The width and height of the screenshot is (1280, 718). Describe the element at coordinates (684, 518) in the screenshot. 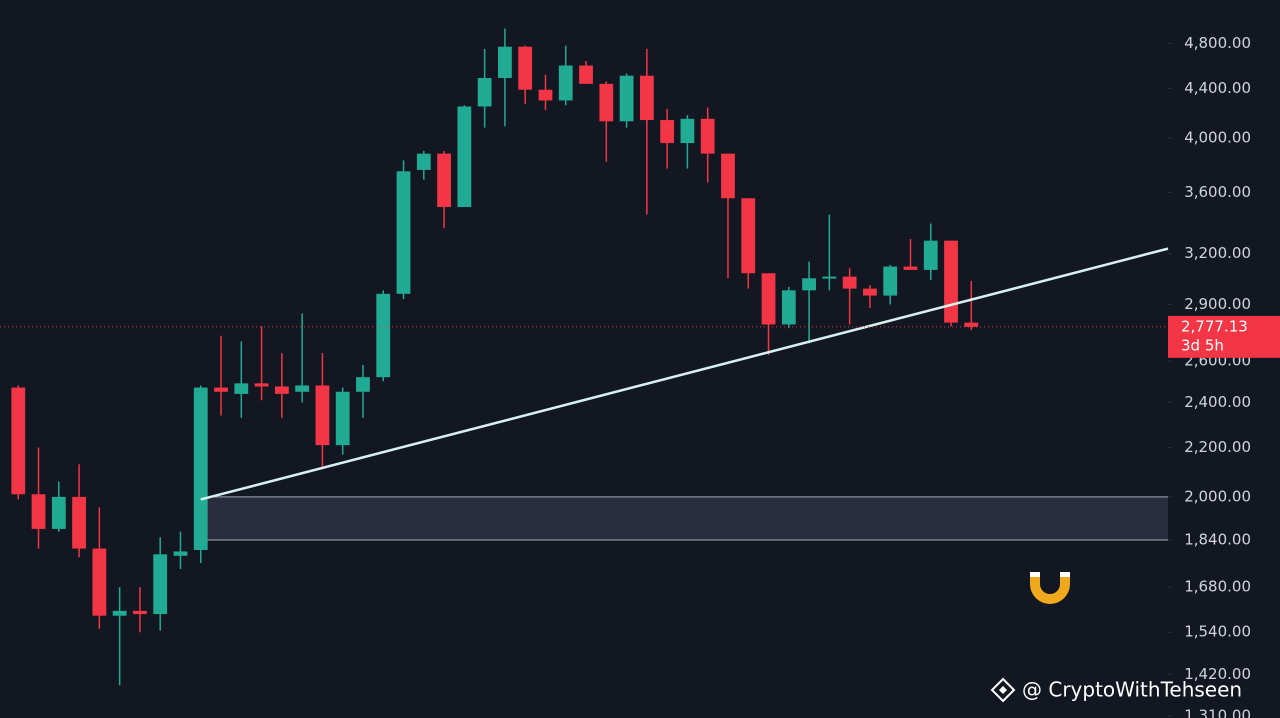

I see `zone` at that location.